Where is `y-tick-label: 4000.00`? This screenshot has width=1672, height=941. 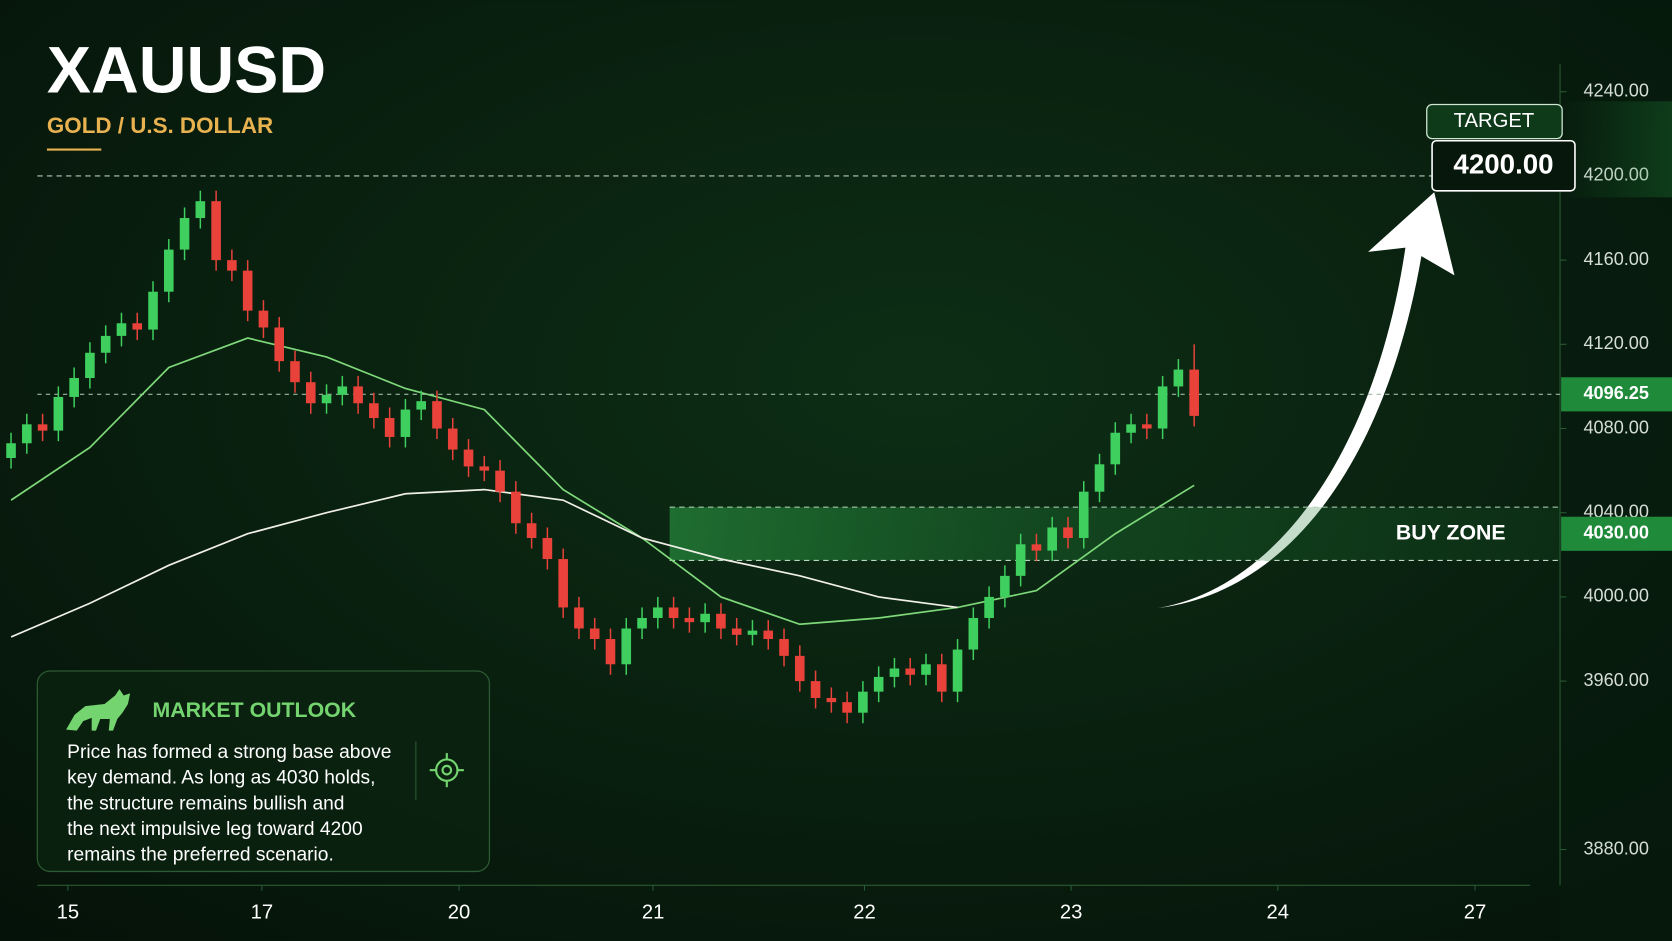 y-tick-label: 4000.00 is located at coordinates (1615, 596).